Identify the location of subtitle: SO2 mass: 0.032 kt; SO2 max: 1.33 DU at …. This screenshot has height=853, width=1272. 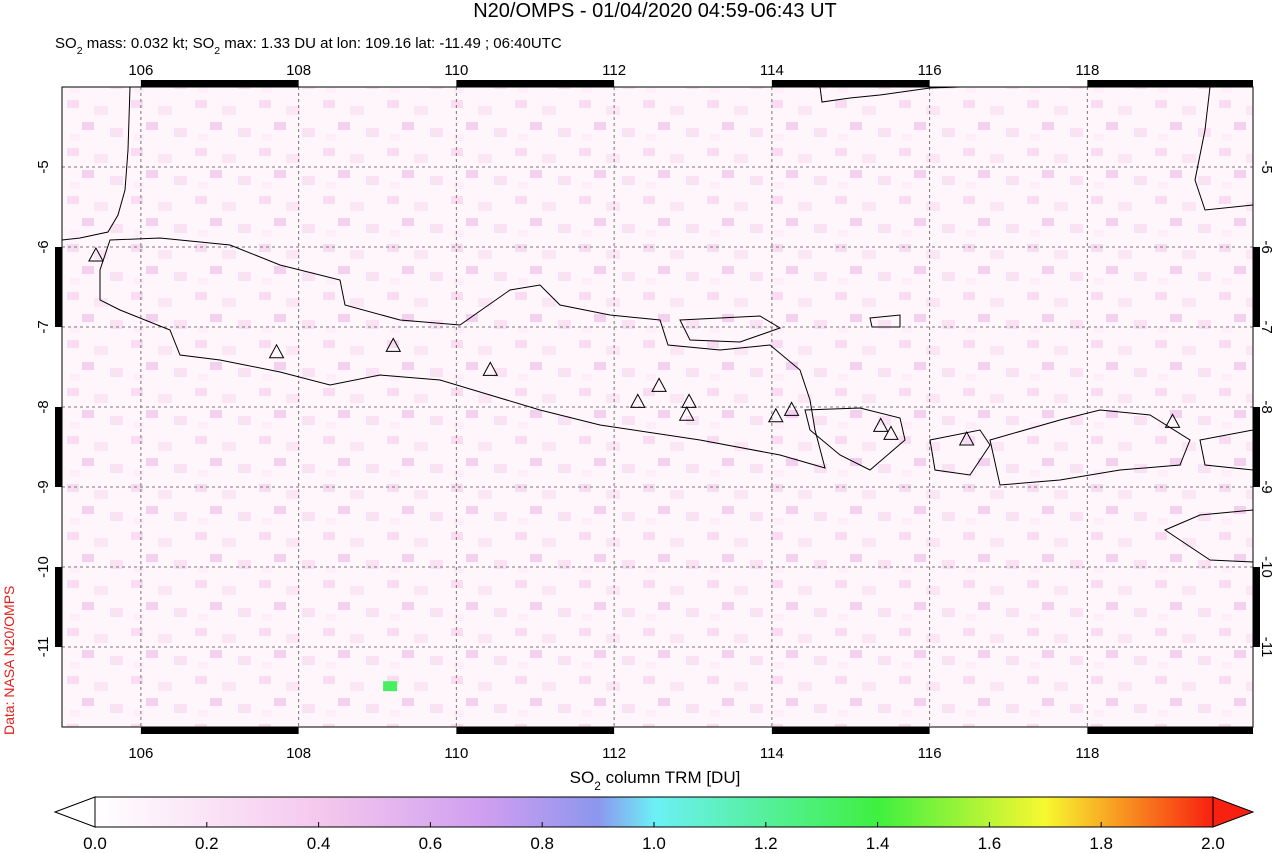
(308, 46).